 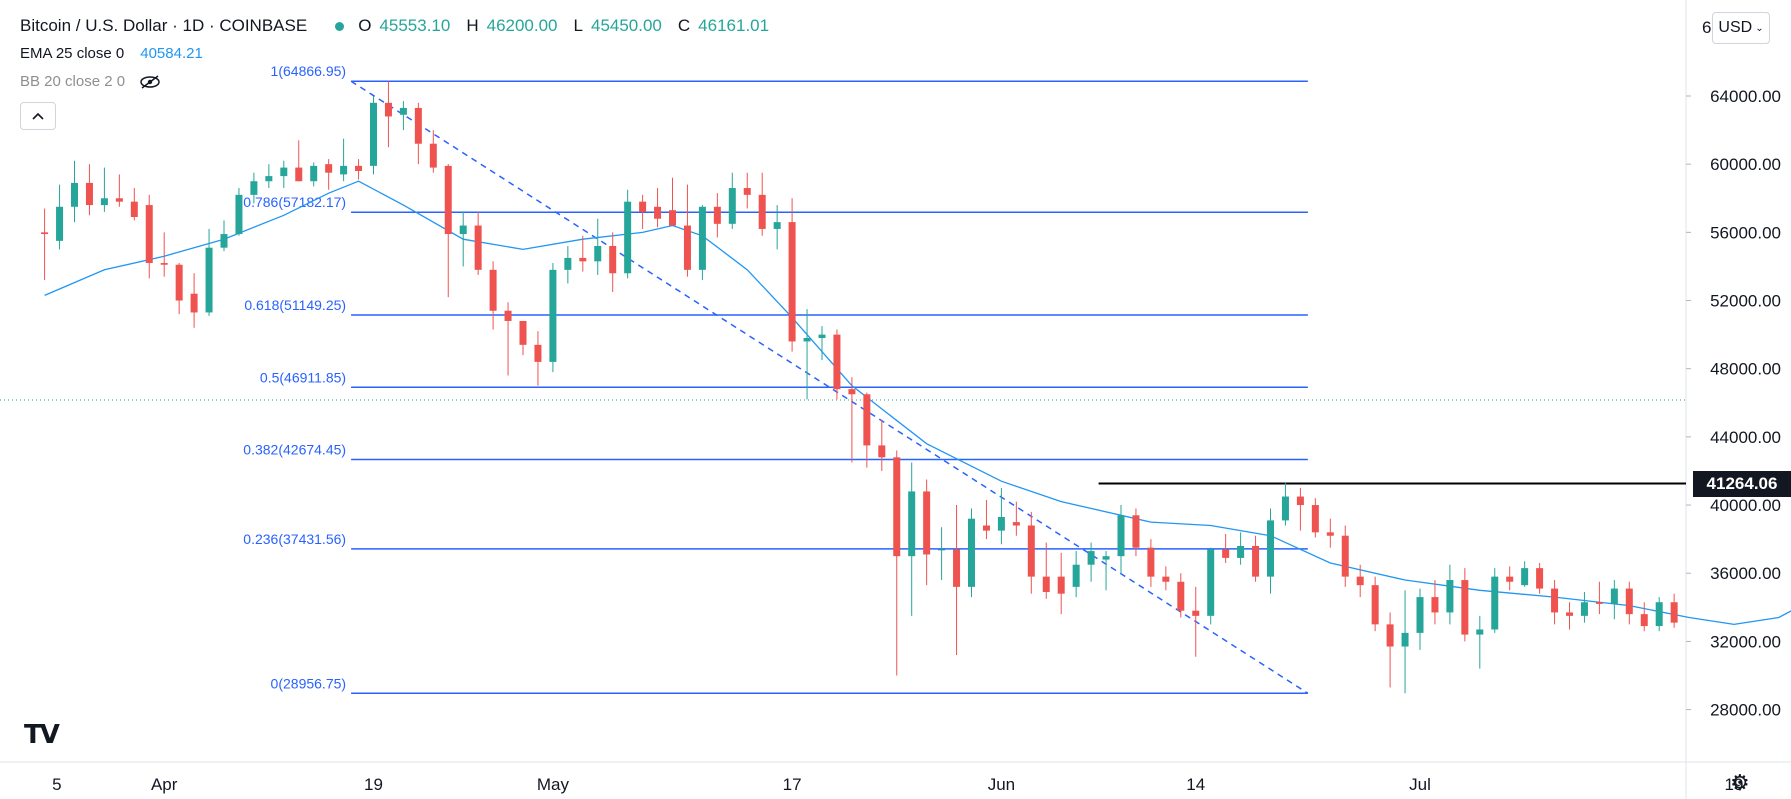 I want to click on bb-indicator-row: BB 20 close 2 0, so click(x=398, y=82).